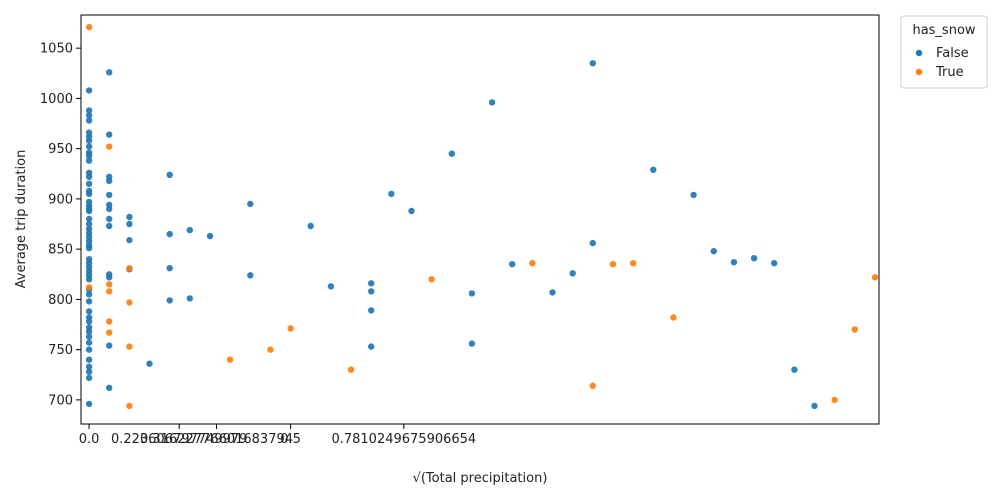 This screenshot has height=500, width=1000. What do you see at coordinates (60, 199) in the screenshot?
I see `y-tick-label: 900` at bounding box center [60, 199].